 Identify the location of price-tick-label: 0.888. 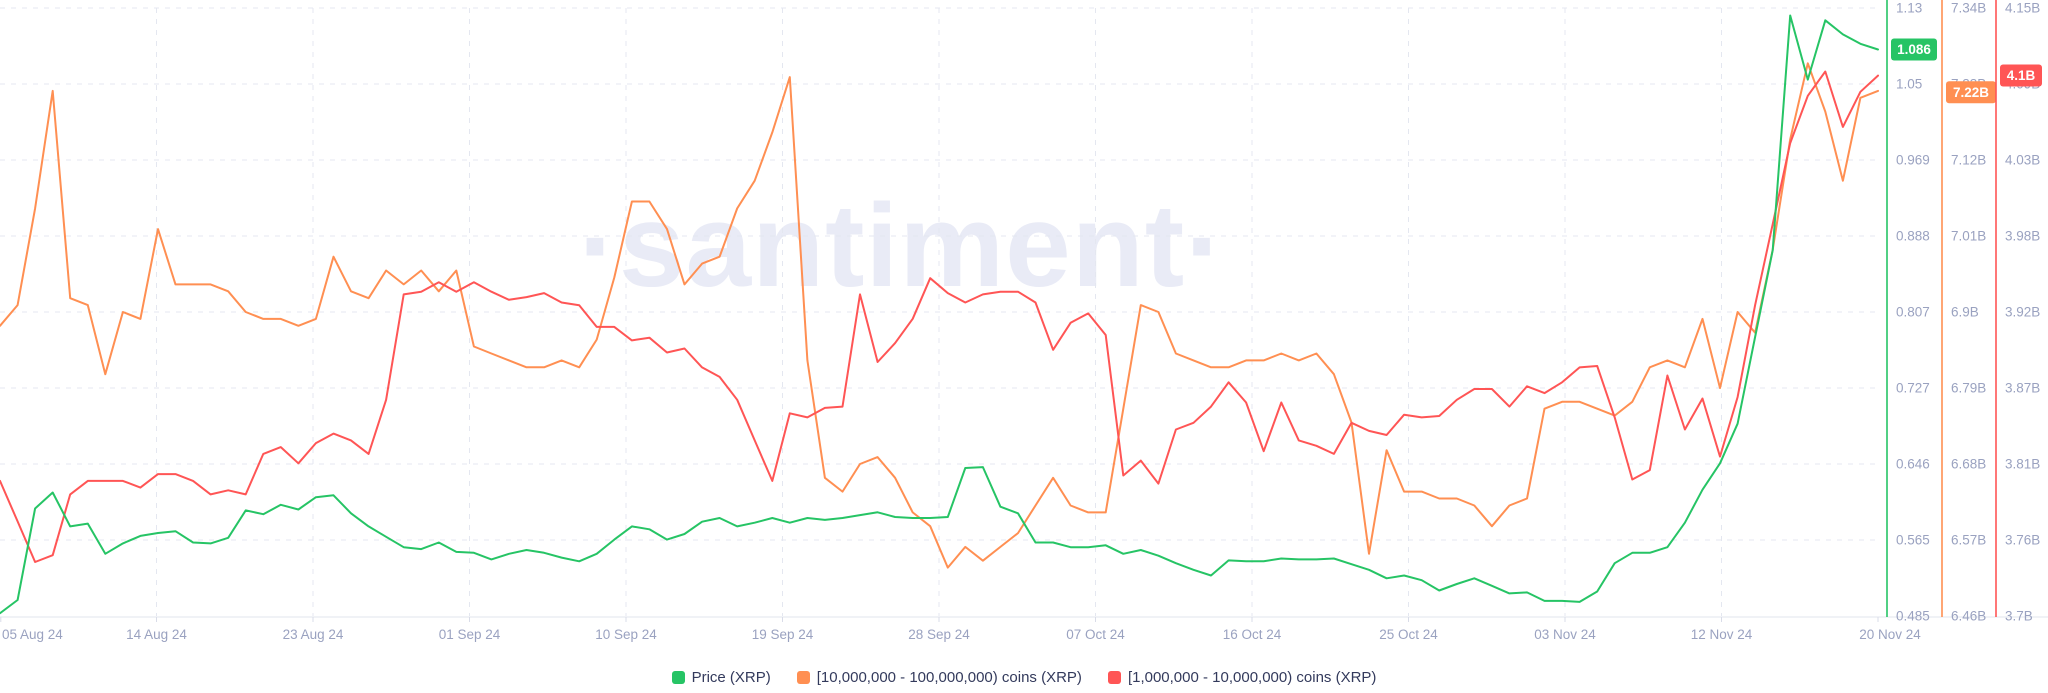
(1913, 236).